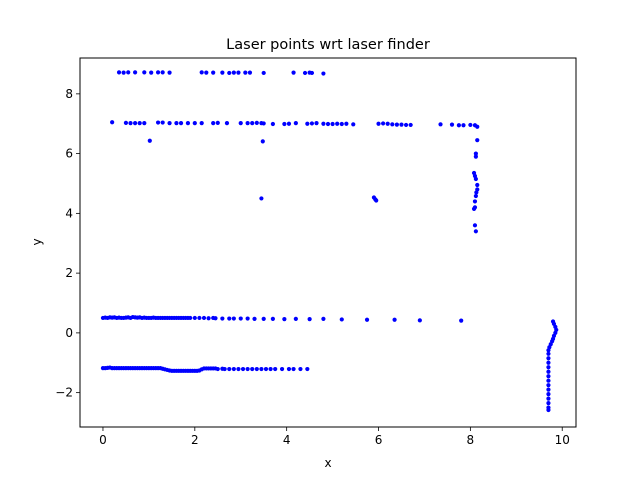 Image resolution: width=640 pixels, height=480 pixels. I want to click on x-tick-label: 8, so click(471, 440).